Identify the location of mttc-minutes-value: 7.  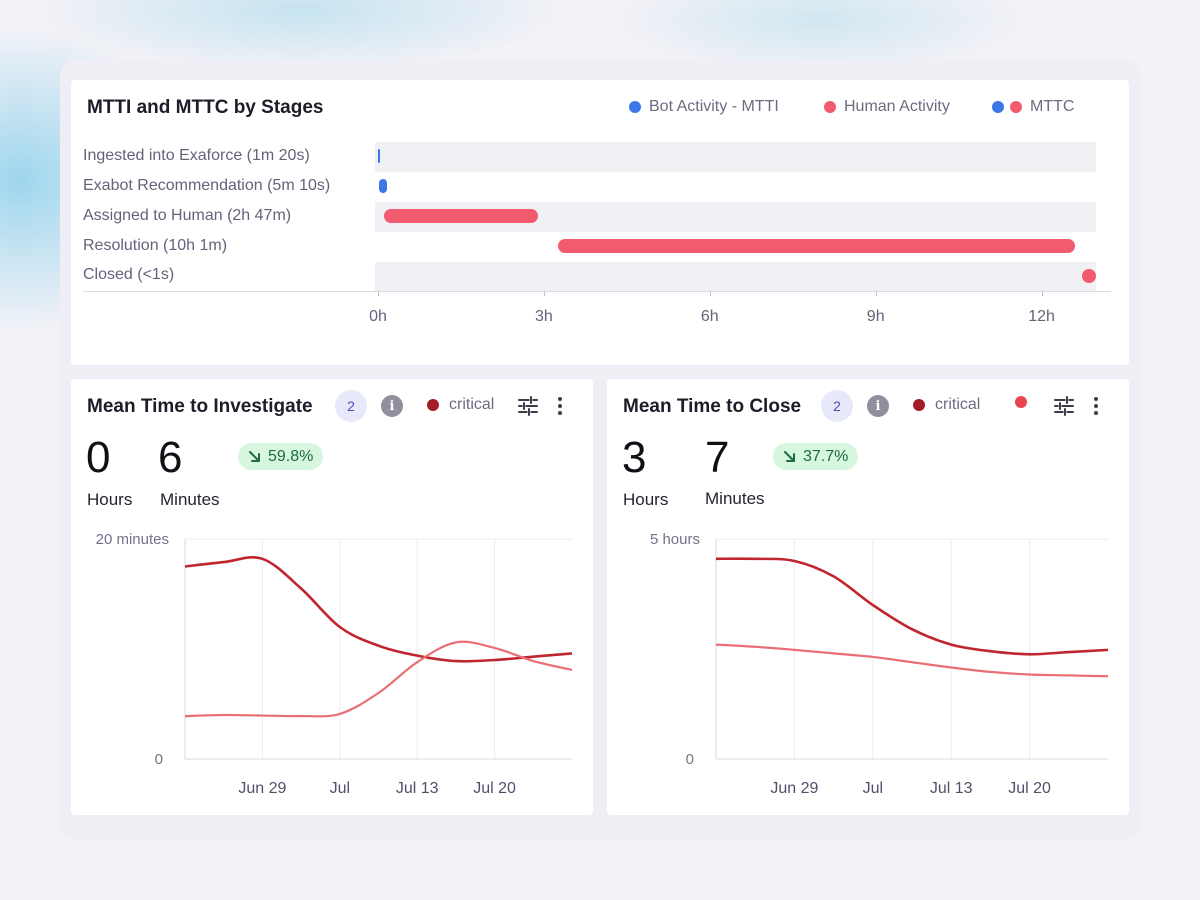
(717, 457).